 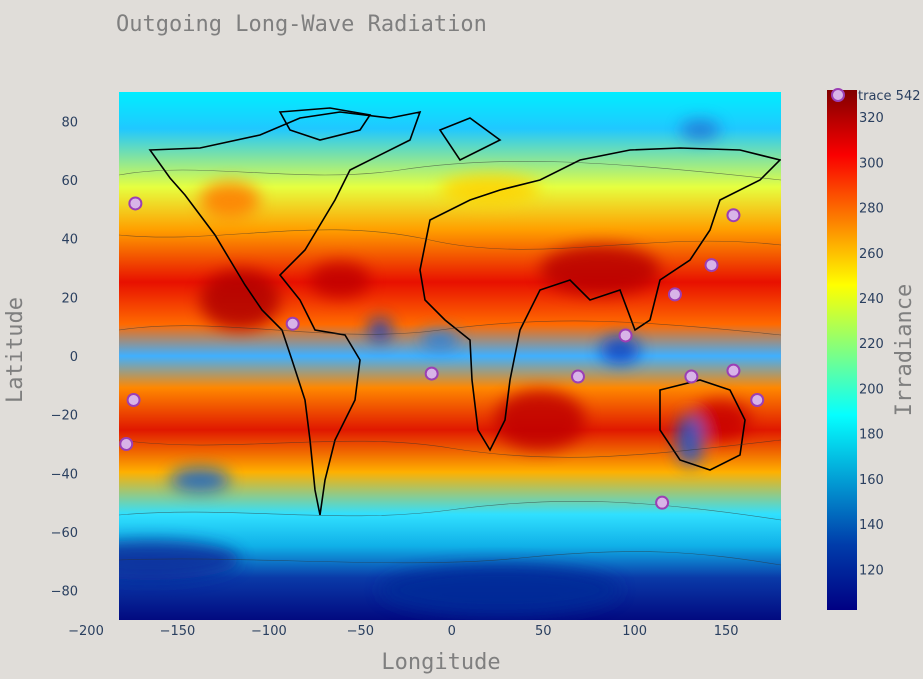 I want to click on legend-marker, so click(x=838, y=95).